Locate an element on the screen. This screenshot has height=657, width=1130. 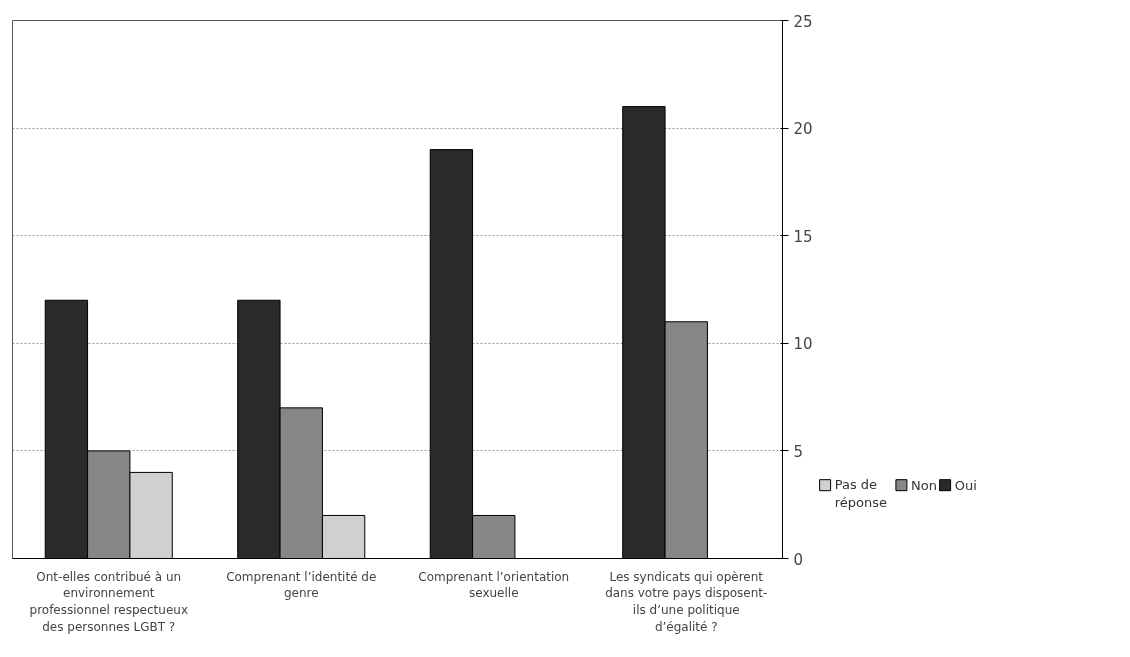
x-tick-label: Les syndicats qui opèrent dans votre pays disposent-ils d’une politique d’égalité ? is located at coordinates (686, 601).